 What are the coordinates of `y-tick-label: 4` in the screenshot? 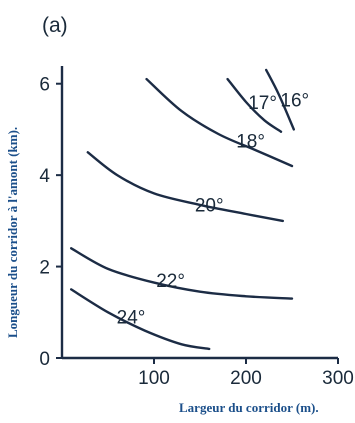 It's located at (44, 176).